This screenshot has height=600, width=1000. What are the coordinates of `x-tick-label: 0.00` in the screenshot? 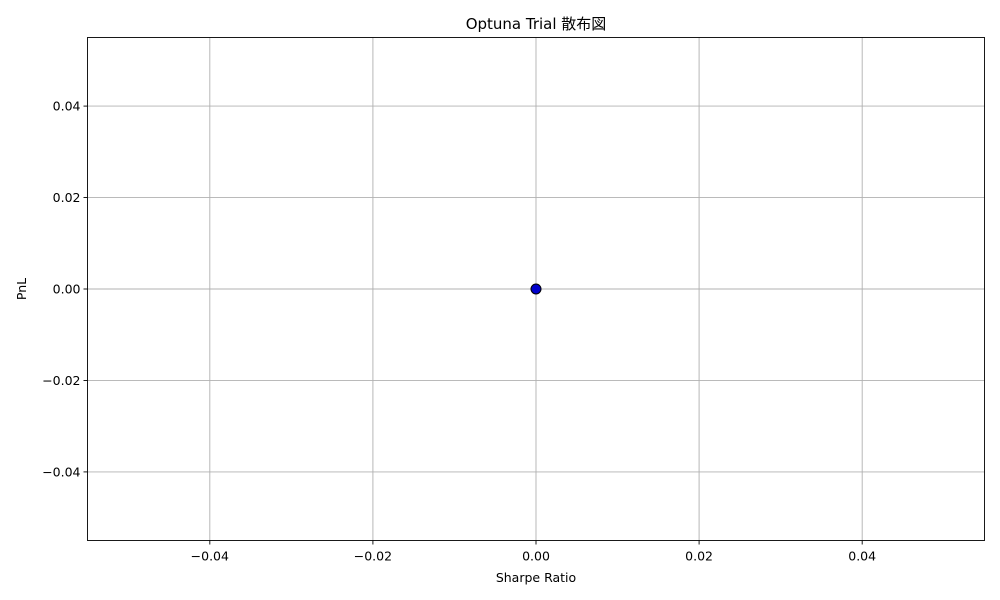 It's located at (536, 556).